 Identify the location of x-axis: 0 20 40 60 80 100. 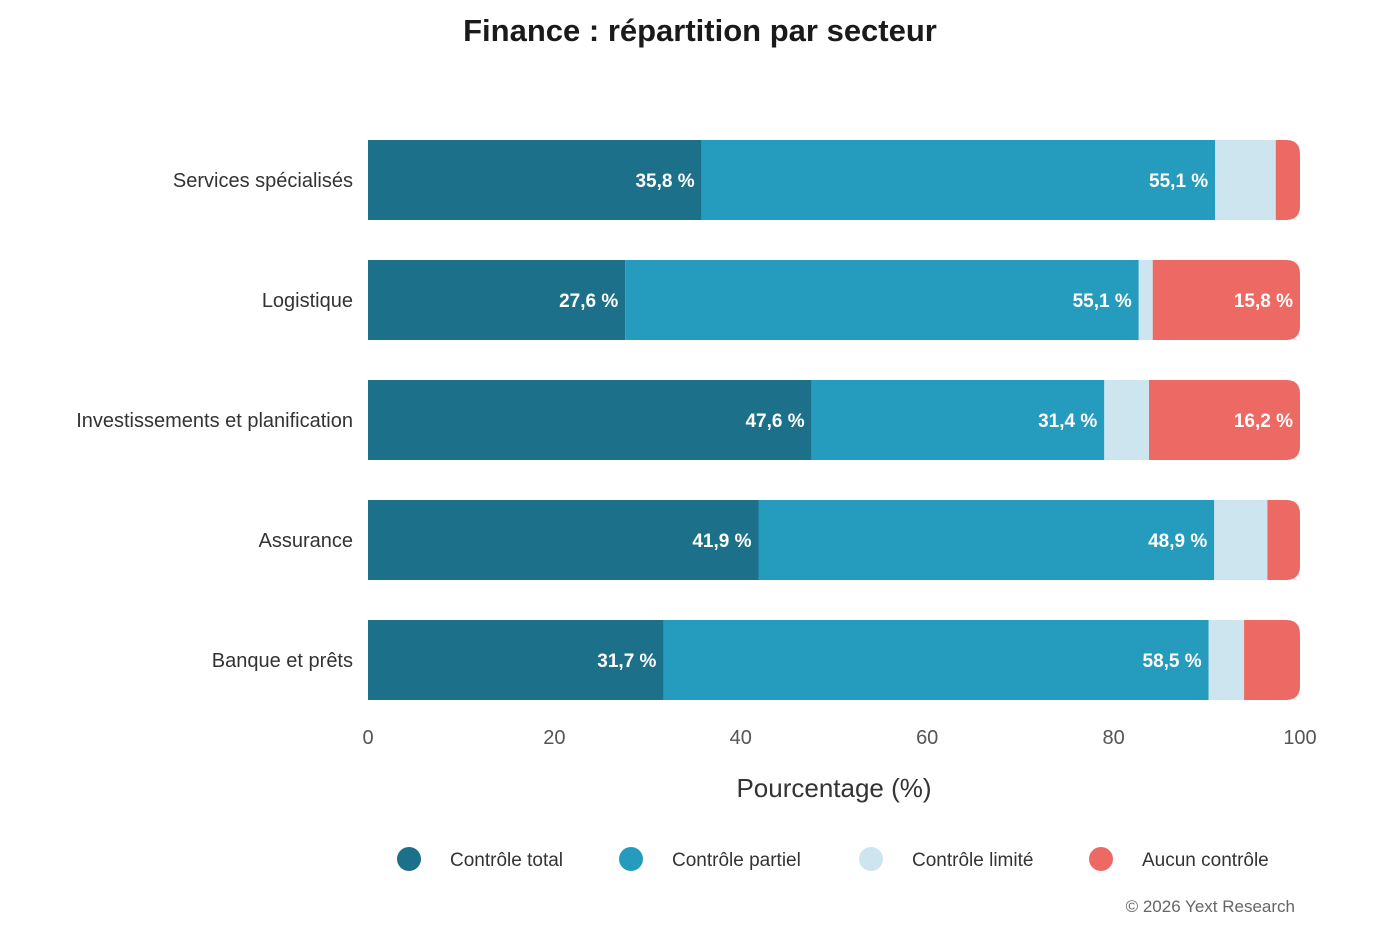
(839, 738).